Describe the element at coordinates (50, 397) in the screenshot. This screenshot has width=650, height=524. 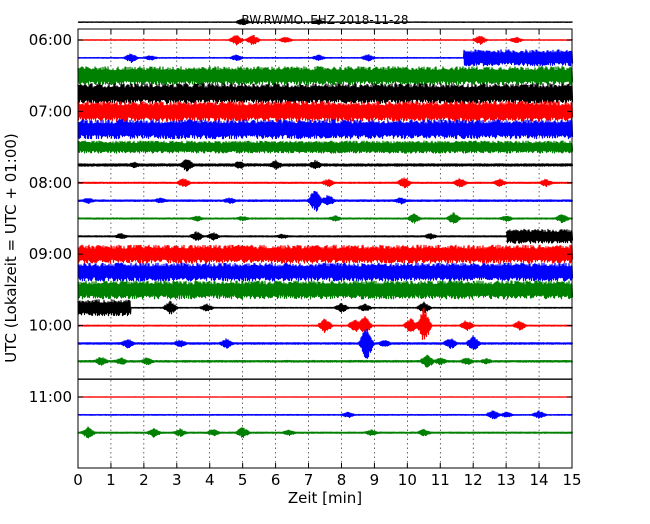
I see `y-tick-label: 11:00` at that location.